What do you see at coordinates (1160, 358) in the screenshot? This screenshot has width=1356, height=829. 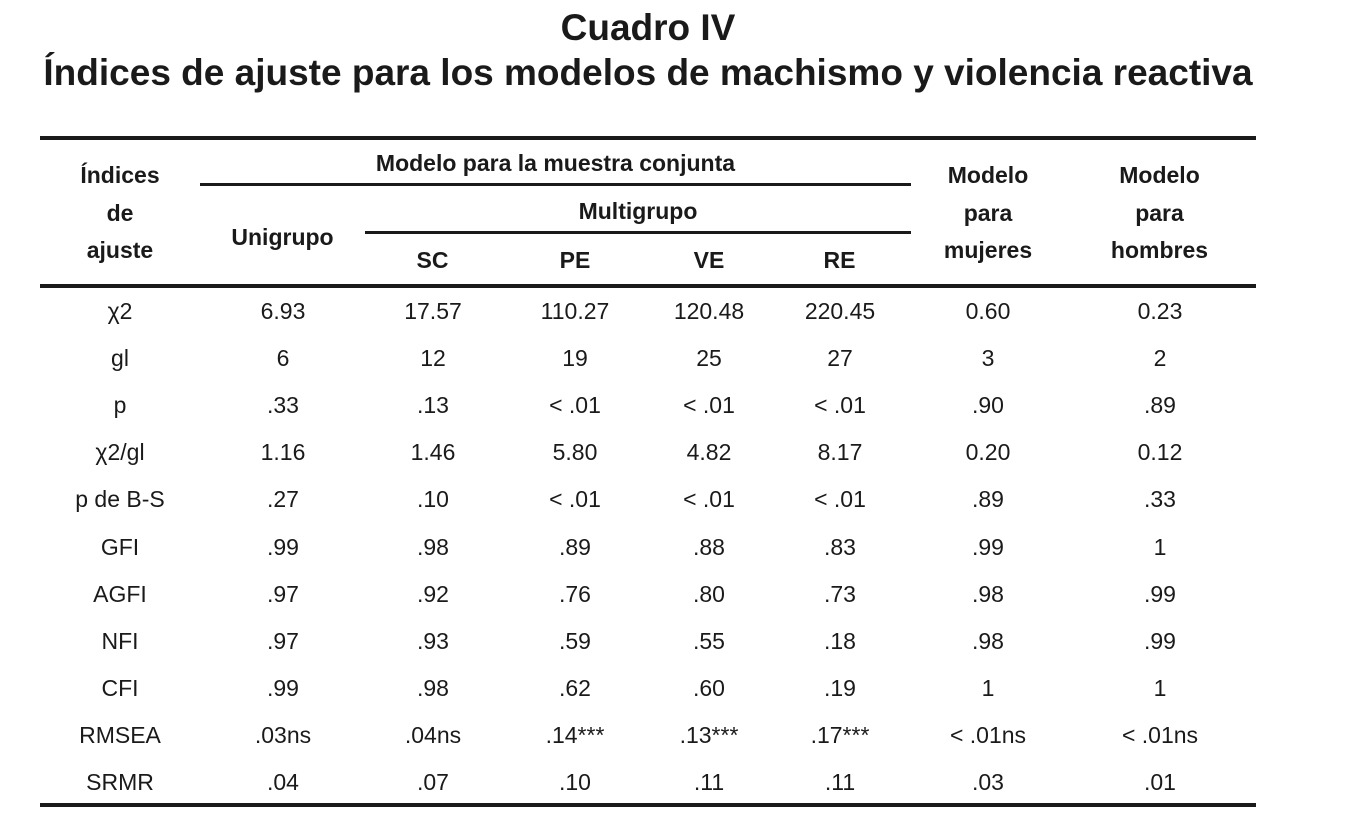 I see `table-cell: 2` at bounding box center [1160, 358].